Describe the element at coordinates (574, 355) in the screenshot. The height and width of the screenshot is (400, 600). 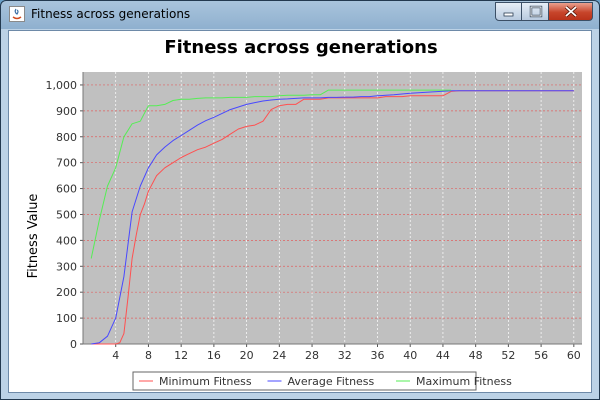
I see `x-tick-label: 60` at that location.